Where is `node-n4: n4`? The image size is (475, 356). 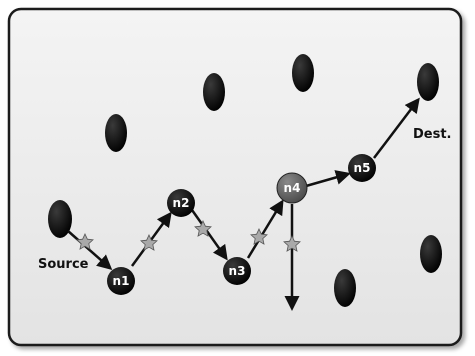 node-n4: n4 is located at coordinates (292, 188).